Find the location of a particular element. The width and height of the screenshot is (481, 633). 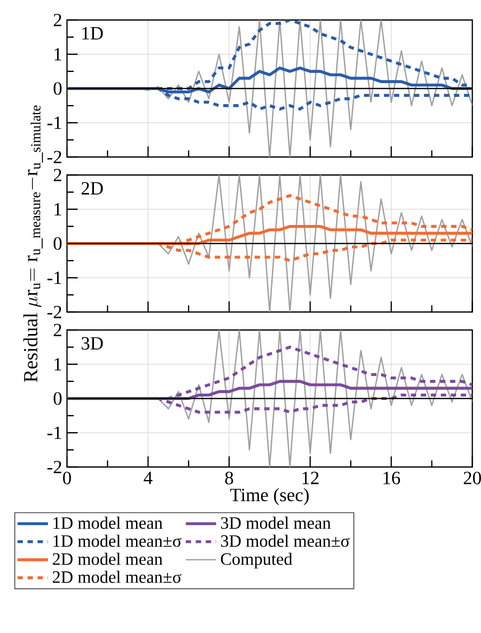

legend-label: 3D model mean is located at coordinates (276, 522).